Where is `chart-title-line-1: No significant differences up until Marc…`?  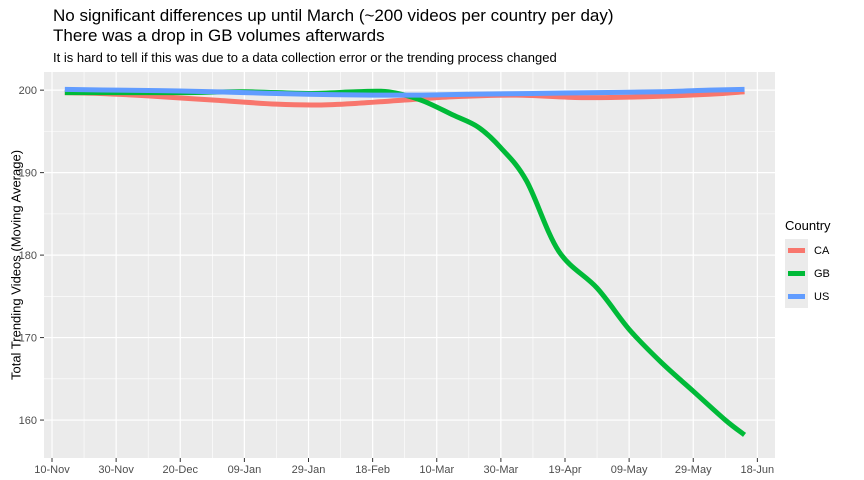
chart-title-line-1: No significant differences up until Marc… is located at coordinates (333, 15).